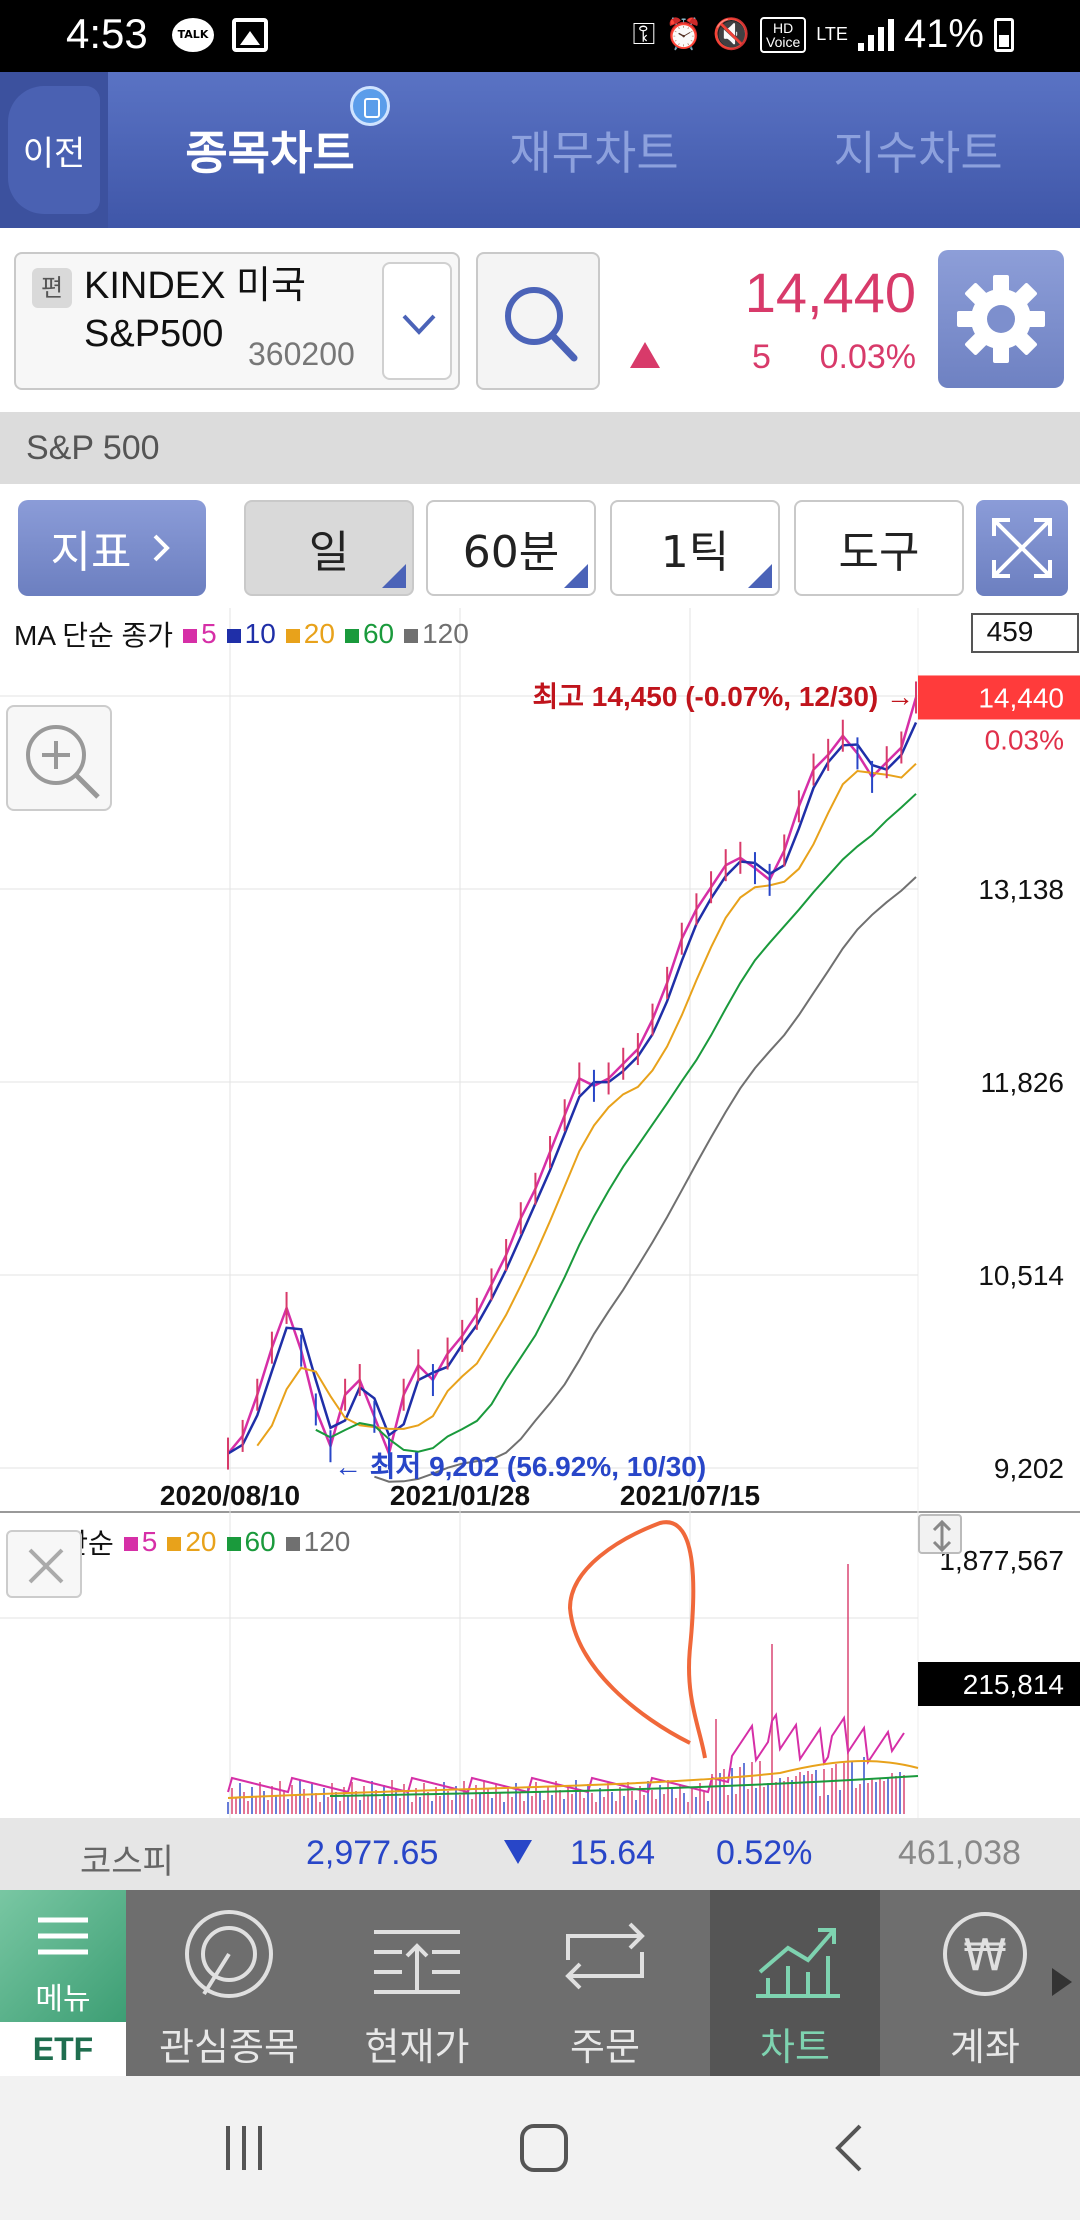  What do you see at coordinates (329, 552) in the screenshot?
I see `period-day-label: 일` at bounding box center [329, 552].